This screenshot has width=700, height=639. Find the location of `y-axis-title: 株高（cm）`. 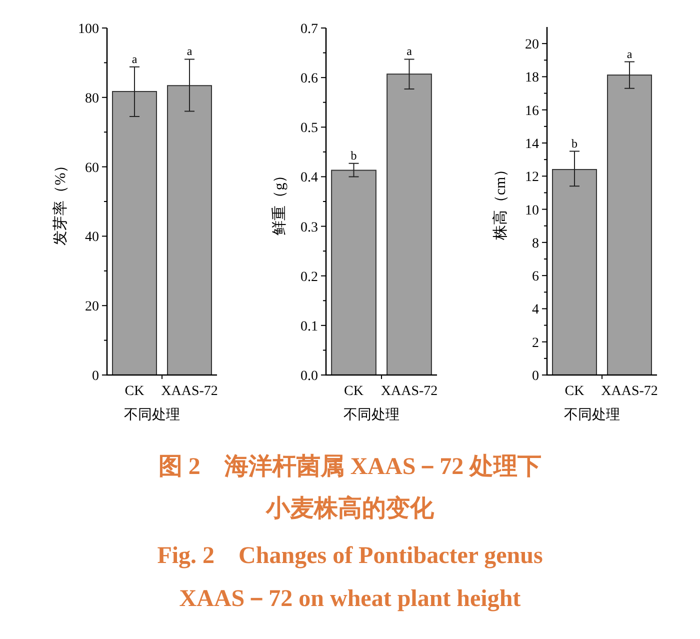

y-axis-title: 株高（cm） is located at coordinates (500, 202).